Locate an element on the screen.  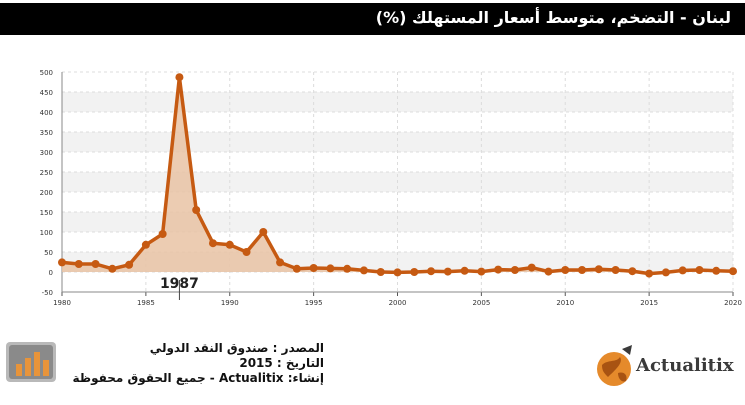
y-tick-label: 500 is located at coordinates (46, 73).